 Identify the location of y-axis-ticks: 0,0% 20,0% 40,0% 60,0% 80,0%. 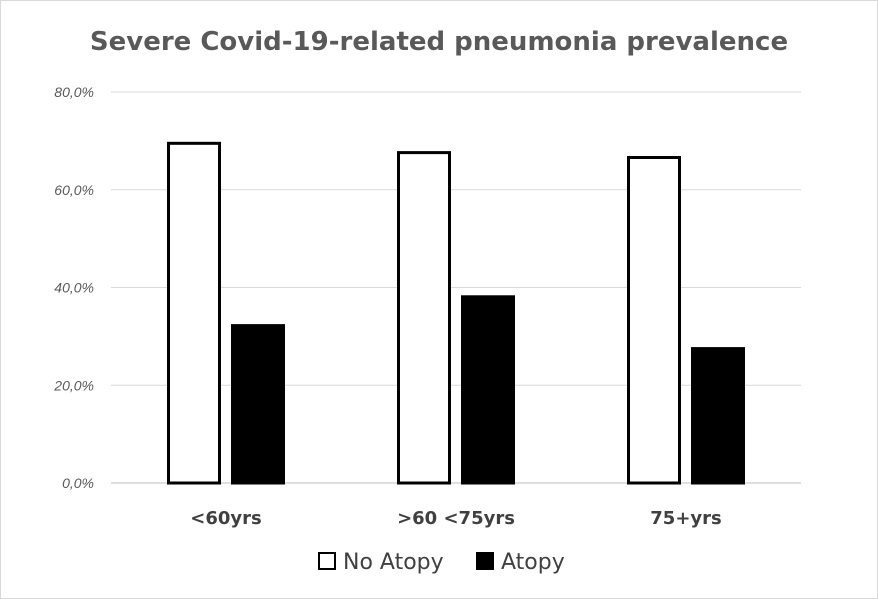
(73, 287).